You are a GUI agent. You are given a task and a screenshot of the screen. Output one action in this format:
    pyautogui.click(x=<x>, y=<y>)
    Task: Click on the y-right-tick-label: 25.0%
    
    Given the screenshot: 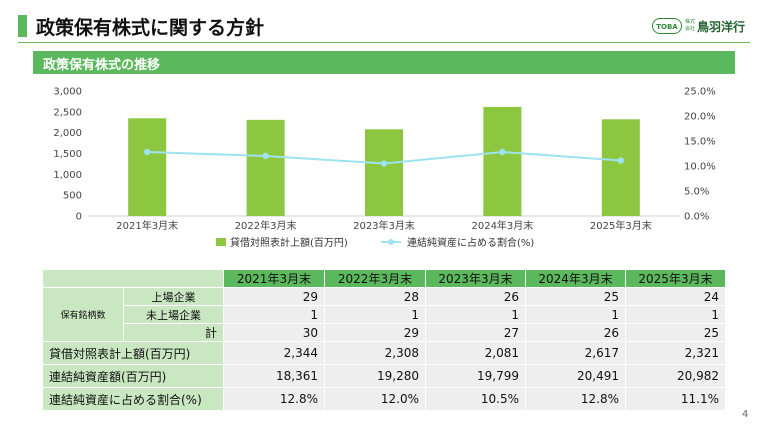 What is the action you would take?
    pyautogui.click(x=700, y=92)
    